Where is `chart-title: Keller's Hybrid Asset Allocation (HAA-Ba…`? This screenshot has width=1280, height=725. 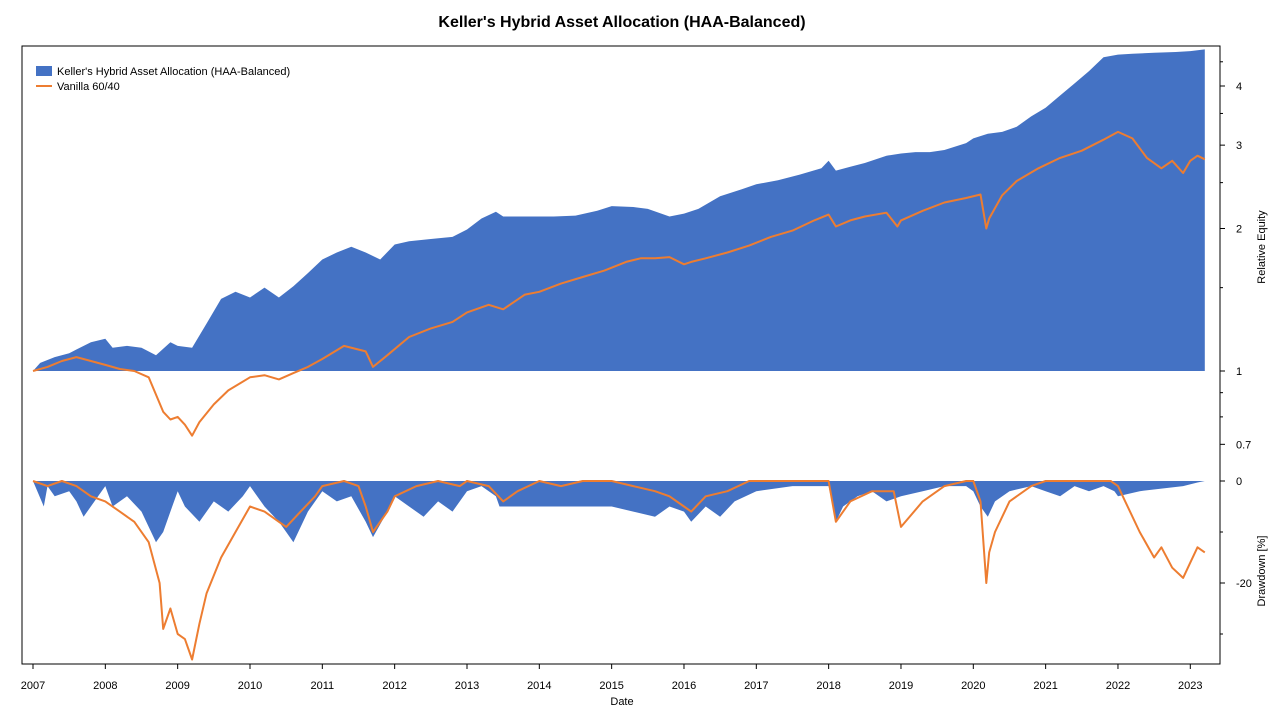
chart-title: Keller's Hybrid Asset Allocation (HAA-Ba… is located at coordinates (621, 22).